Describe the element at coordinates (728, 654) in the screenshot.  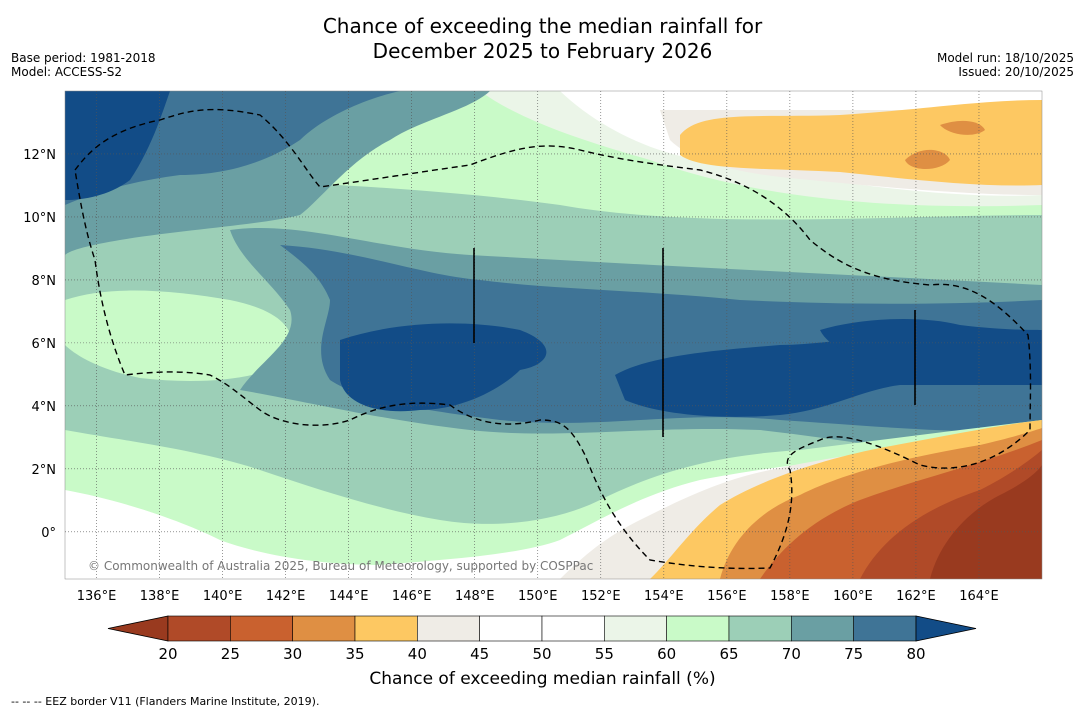
I see `colorbar-tick-label: 65` at that location.